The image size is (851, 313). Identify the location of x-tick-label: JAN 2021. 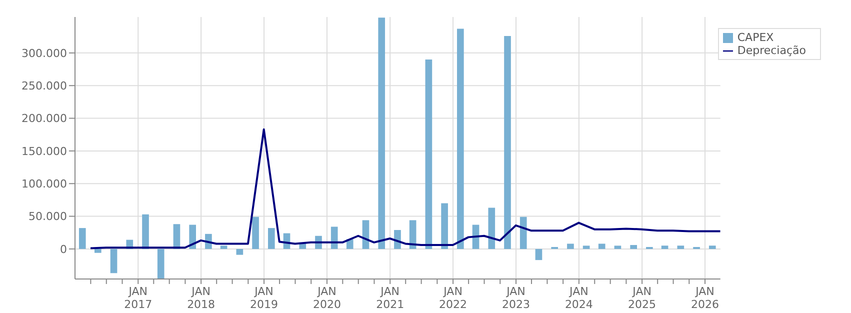
(390, 298).